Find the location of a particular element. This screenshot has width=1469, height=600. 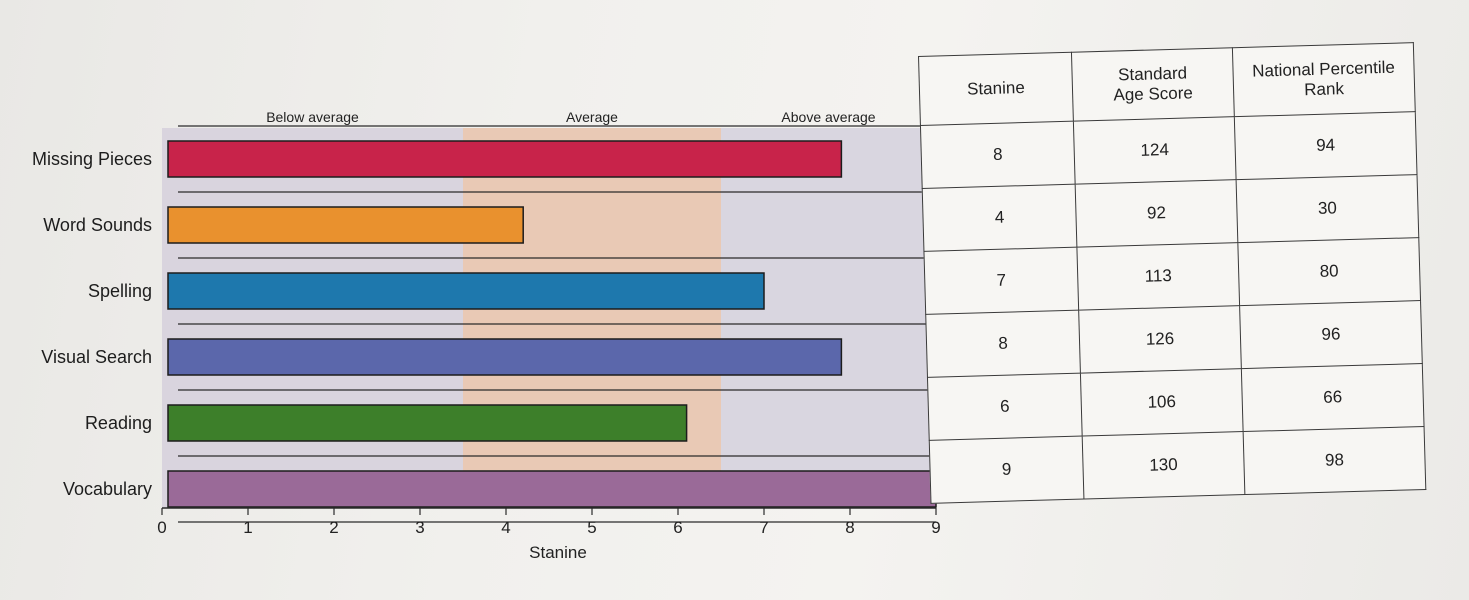

table-cell-standard-age-score: 92 is located at coordinates (1156, 213).